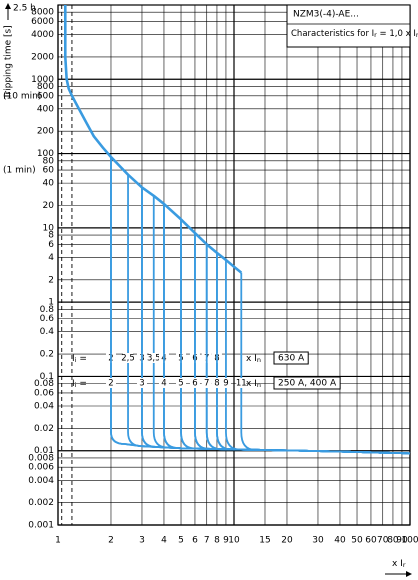  What do you see at coordinates (195, 541) in the screenshot?
I see `x-tick-label: 6` at bounding box center [195, 541].